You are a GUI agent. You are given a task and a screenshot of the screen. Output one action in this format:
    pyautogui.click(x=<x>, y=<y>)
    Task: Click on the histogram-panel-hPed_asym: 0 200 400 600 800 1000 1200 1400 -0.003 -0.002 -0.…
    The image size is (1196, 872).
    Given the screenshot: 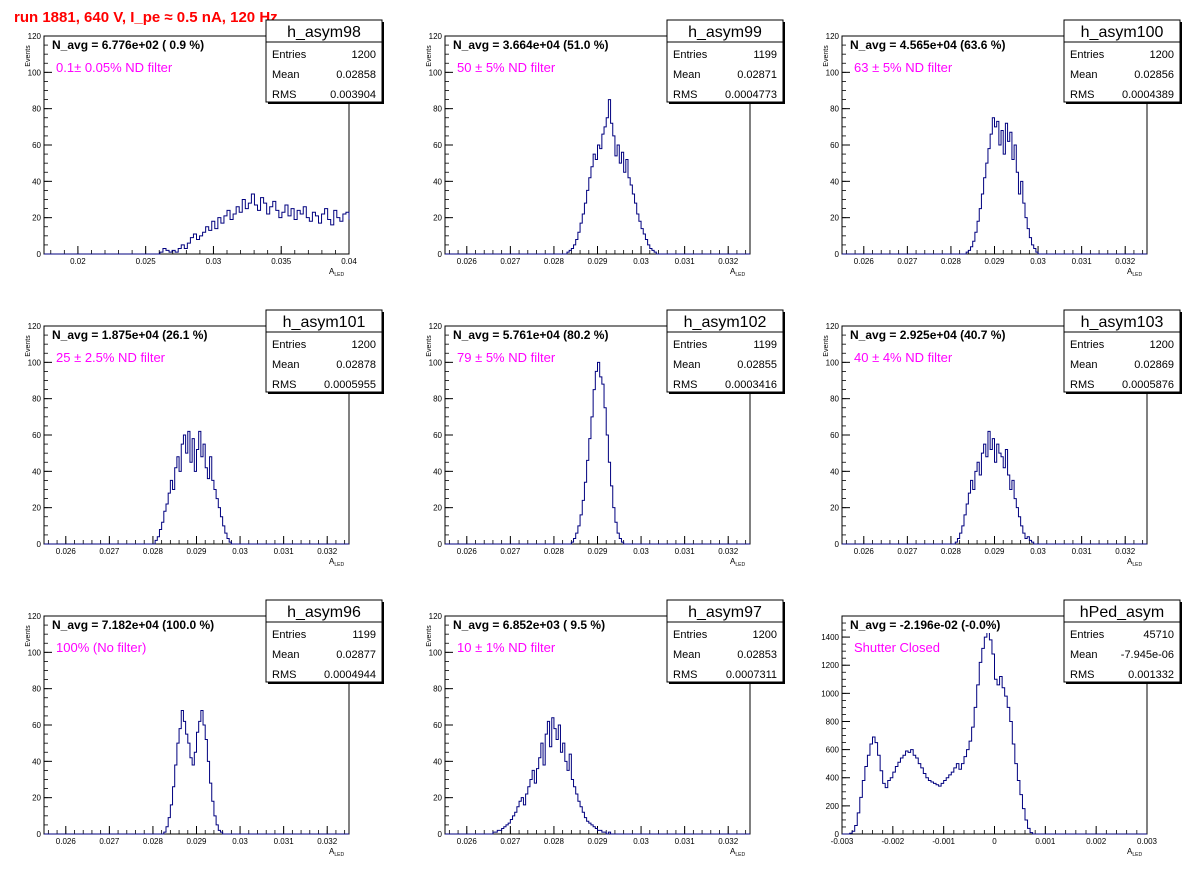 What is the action you would take?
    pyautogui.click(x=1001, y=728)
    